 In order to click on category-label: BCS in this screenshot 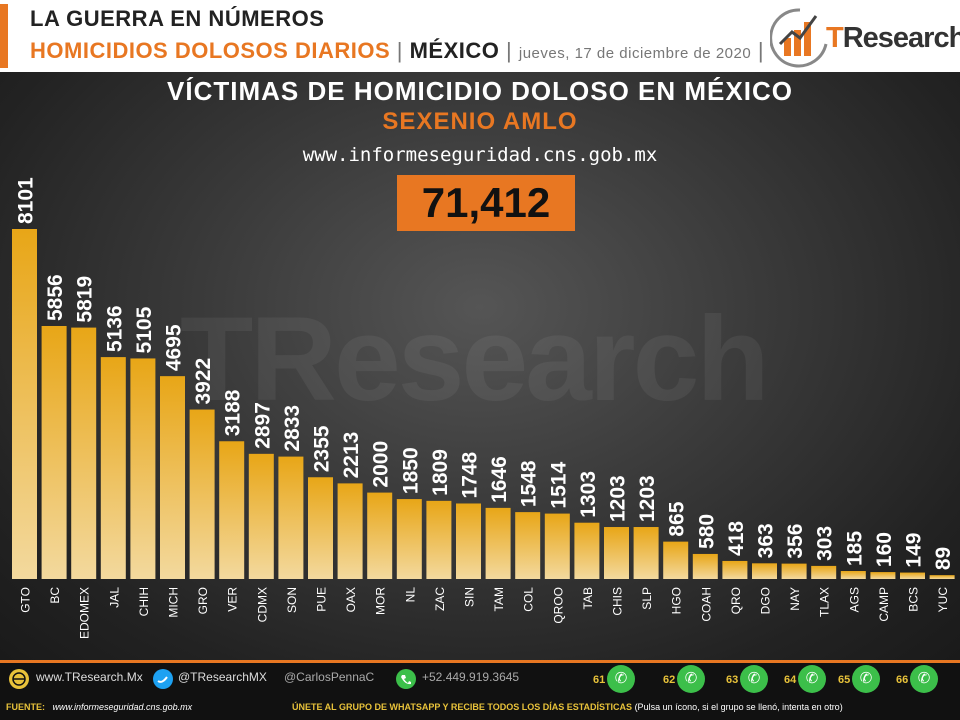, I will do `click(914, 599)`.